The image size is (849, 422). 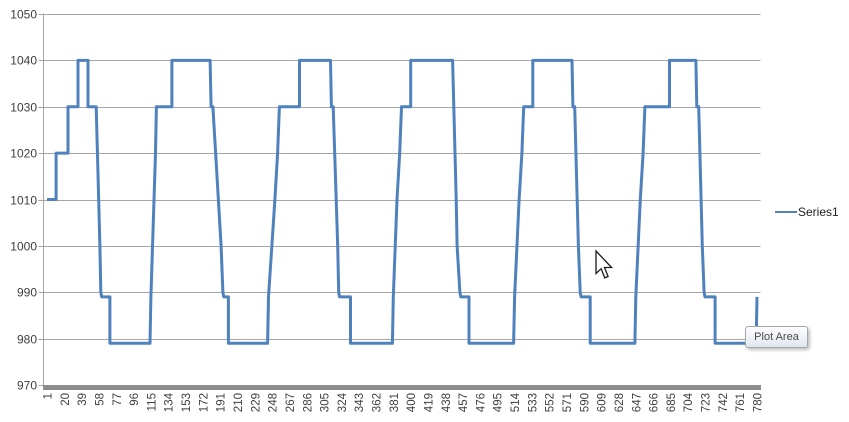 What do you see at coordinates (23, 61) in the screenshot?
I see `y-axis-tick-label: 1040` at bounding box center [23, 61].